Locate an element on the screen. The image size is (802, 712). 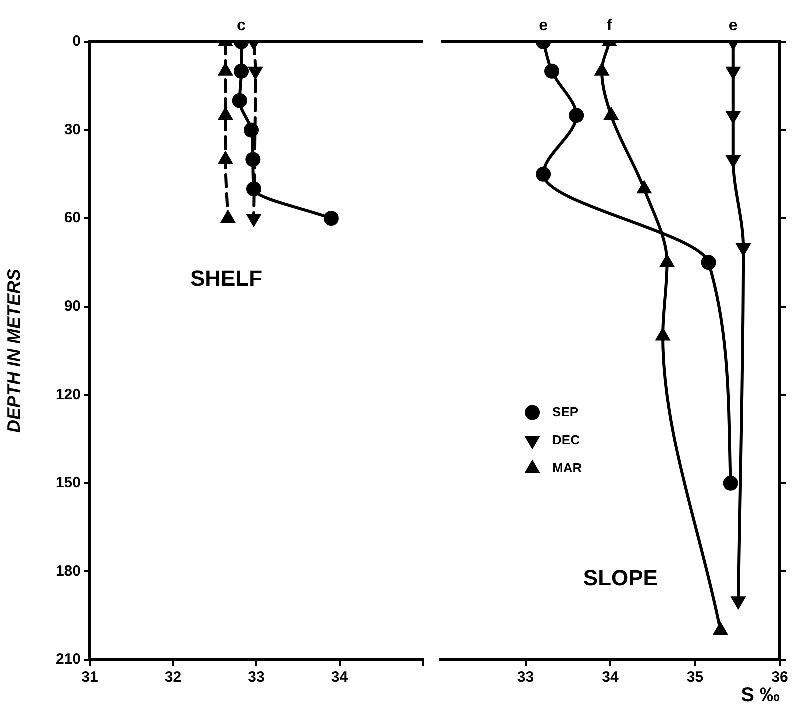
y-tick-label: 210 is located at coordinates (68, 659).